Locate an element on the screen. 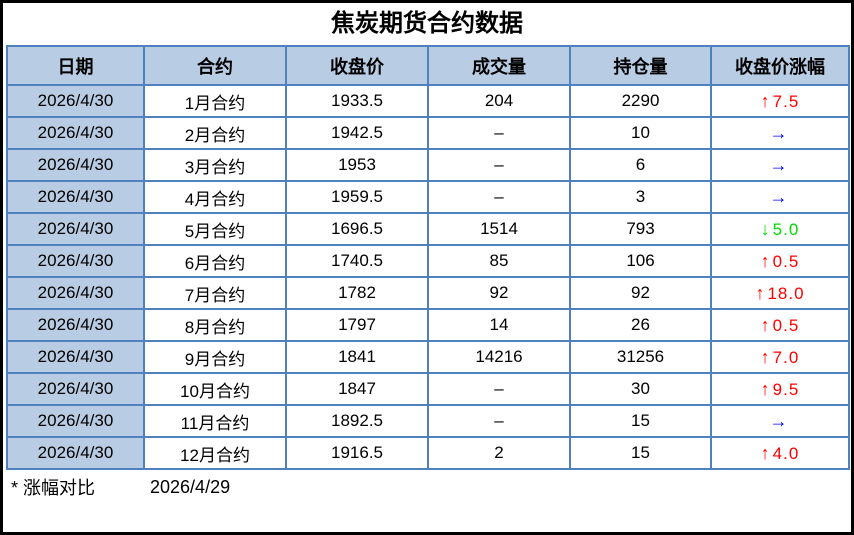  footnote-compare-date: 2026/4/29 is located at coordinates (190, 486).